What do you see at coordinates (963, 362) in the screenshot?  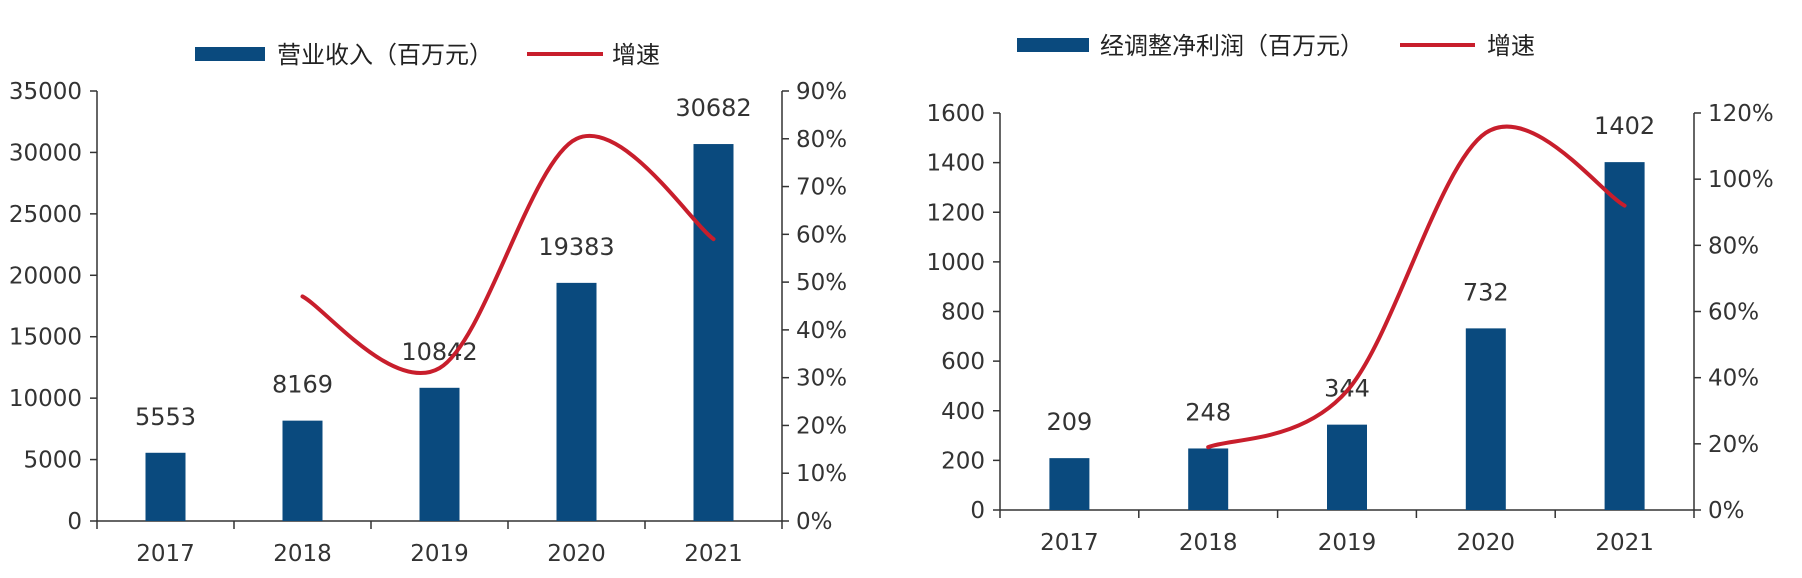 I see `y-tick-label-left: 600` at bounding box center [963, 362].